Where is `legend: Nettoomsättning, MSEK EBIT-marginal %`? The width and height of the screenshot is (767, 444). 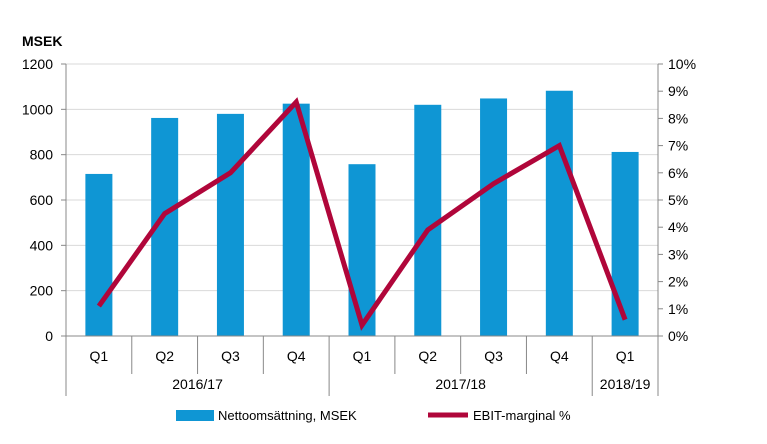 legend: Nettoomsättning, MSEK EBIT-marginal % is located at coordinates (373, 415).